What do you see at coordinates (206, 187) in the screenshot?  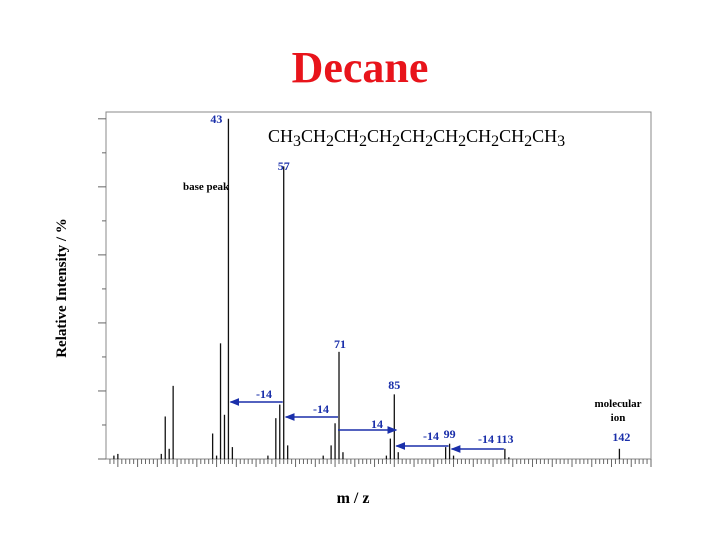 I see `base-peak-label: base peak` at bounding box center [206, 187].